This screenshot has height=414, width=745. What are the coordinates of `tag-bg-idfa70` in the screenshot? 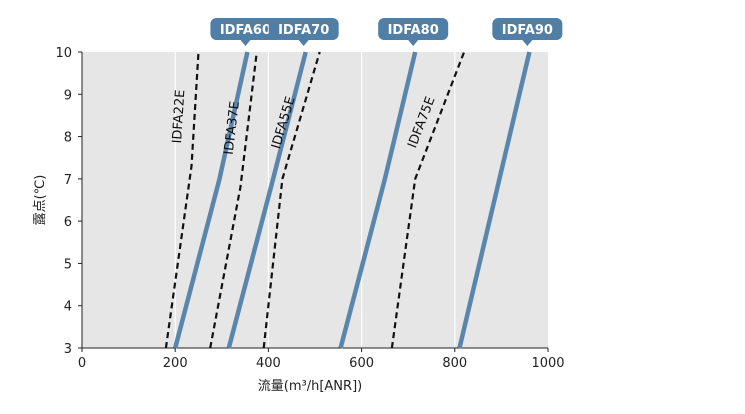 It's located at (303, 29).